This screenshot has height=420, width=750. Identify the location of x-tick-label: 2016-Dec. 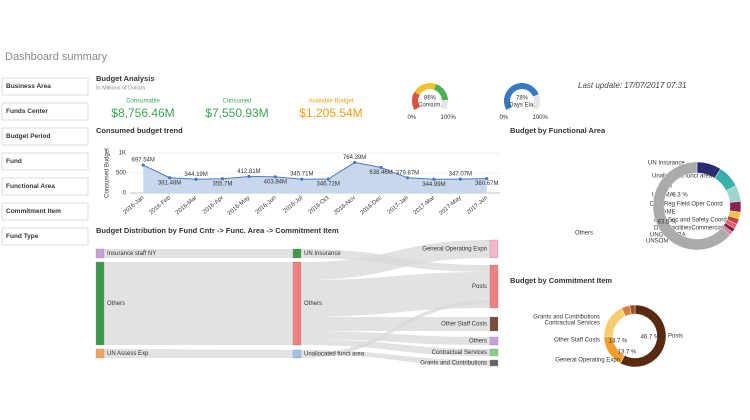
(372, 205).